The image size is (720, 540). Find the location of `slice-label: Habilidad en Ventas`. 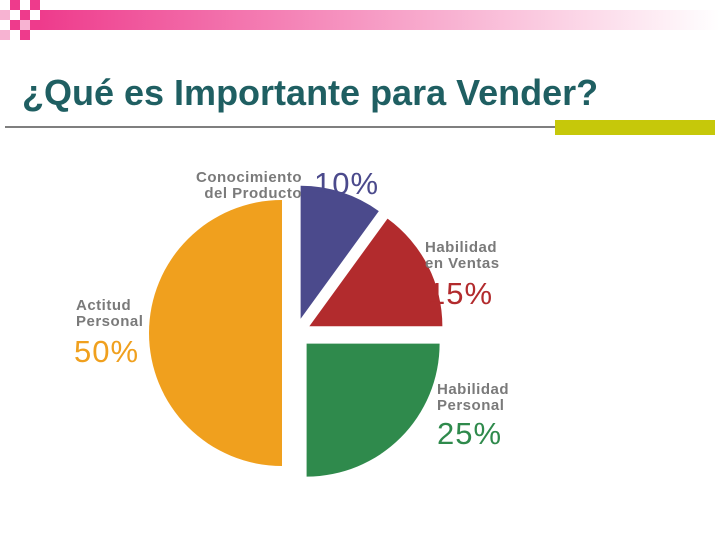

slice-label: Habilidad en Ventas is located at coordinates (462, 255).